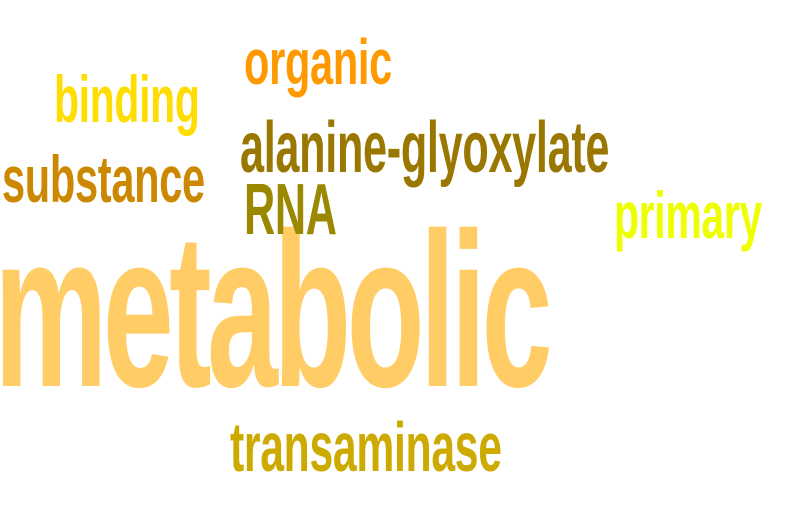 This screenshot has width=792, height=506. What do you see at coordinates (290, 210) in the screenshot?
I see `word-rna: RNA` at bounding box center [290, 210].